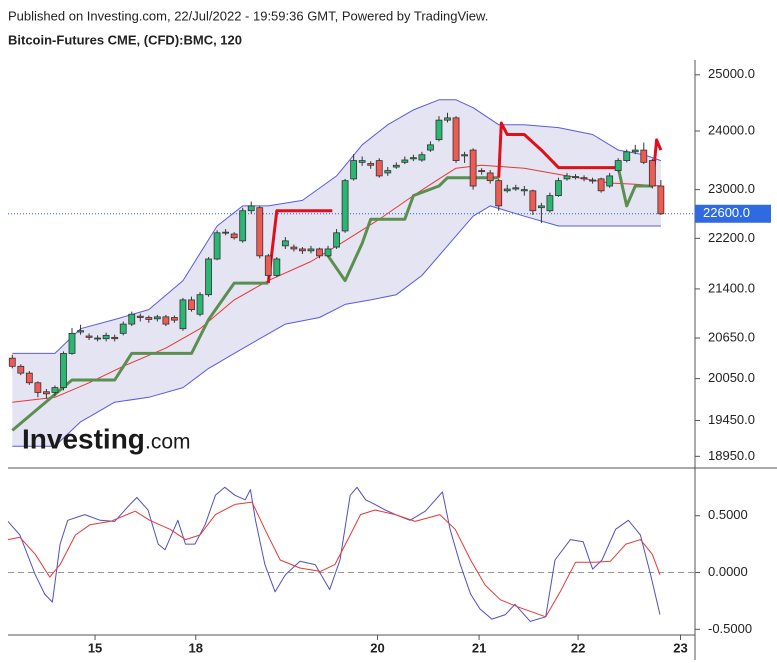 Image resolution: width=777 pixels, height=663 pixels. I want to click on y-tick-label: 24000.0, so click(731, 129).